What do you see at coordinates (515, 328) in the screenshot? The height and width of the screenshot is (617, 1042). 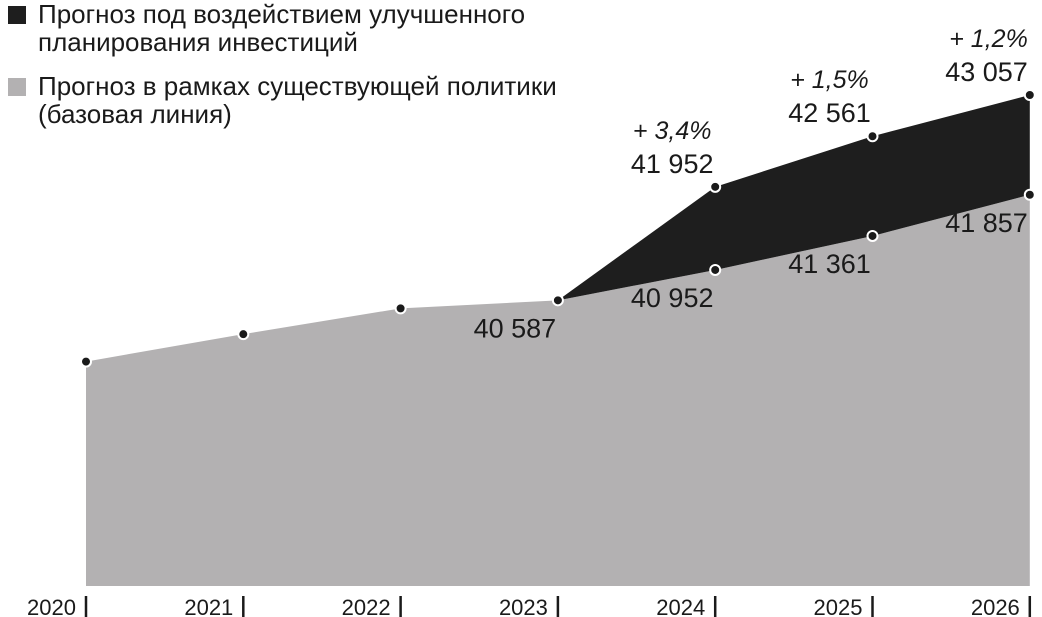 I see `baseline-value-label-2023: 40 587` at bounding box center [515, 328].